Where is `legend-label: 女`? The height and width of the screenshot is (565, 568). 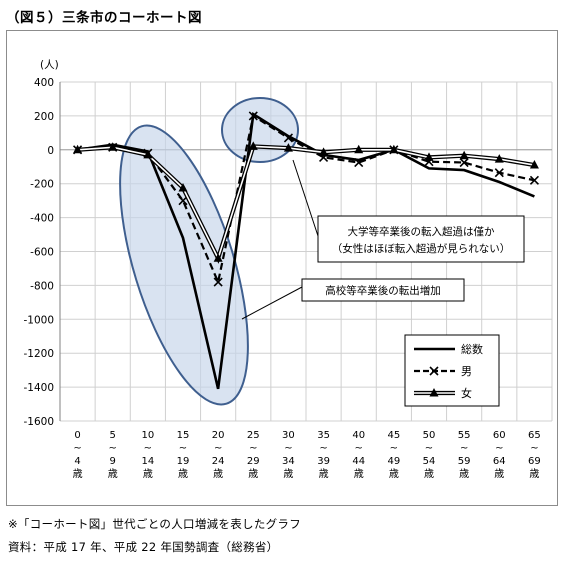 legend-label: 女 is located at coordinates (466, 393).